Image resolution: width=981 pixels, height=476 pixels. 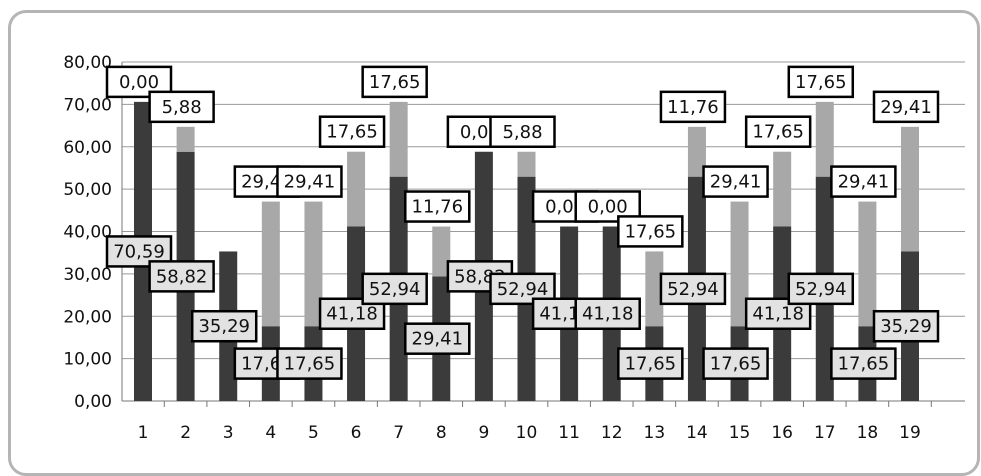 What do you see at coordinates (143, 433) in the screenshot?
I see `x-tick-label: 1` at bounding box center [143, 433].